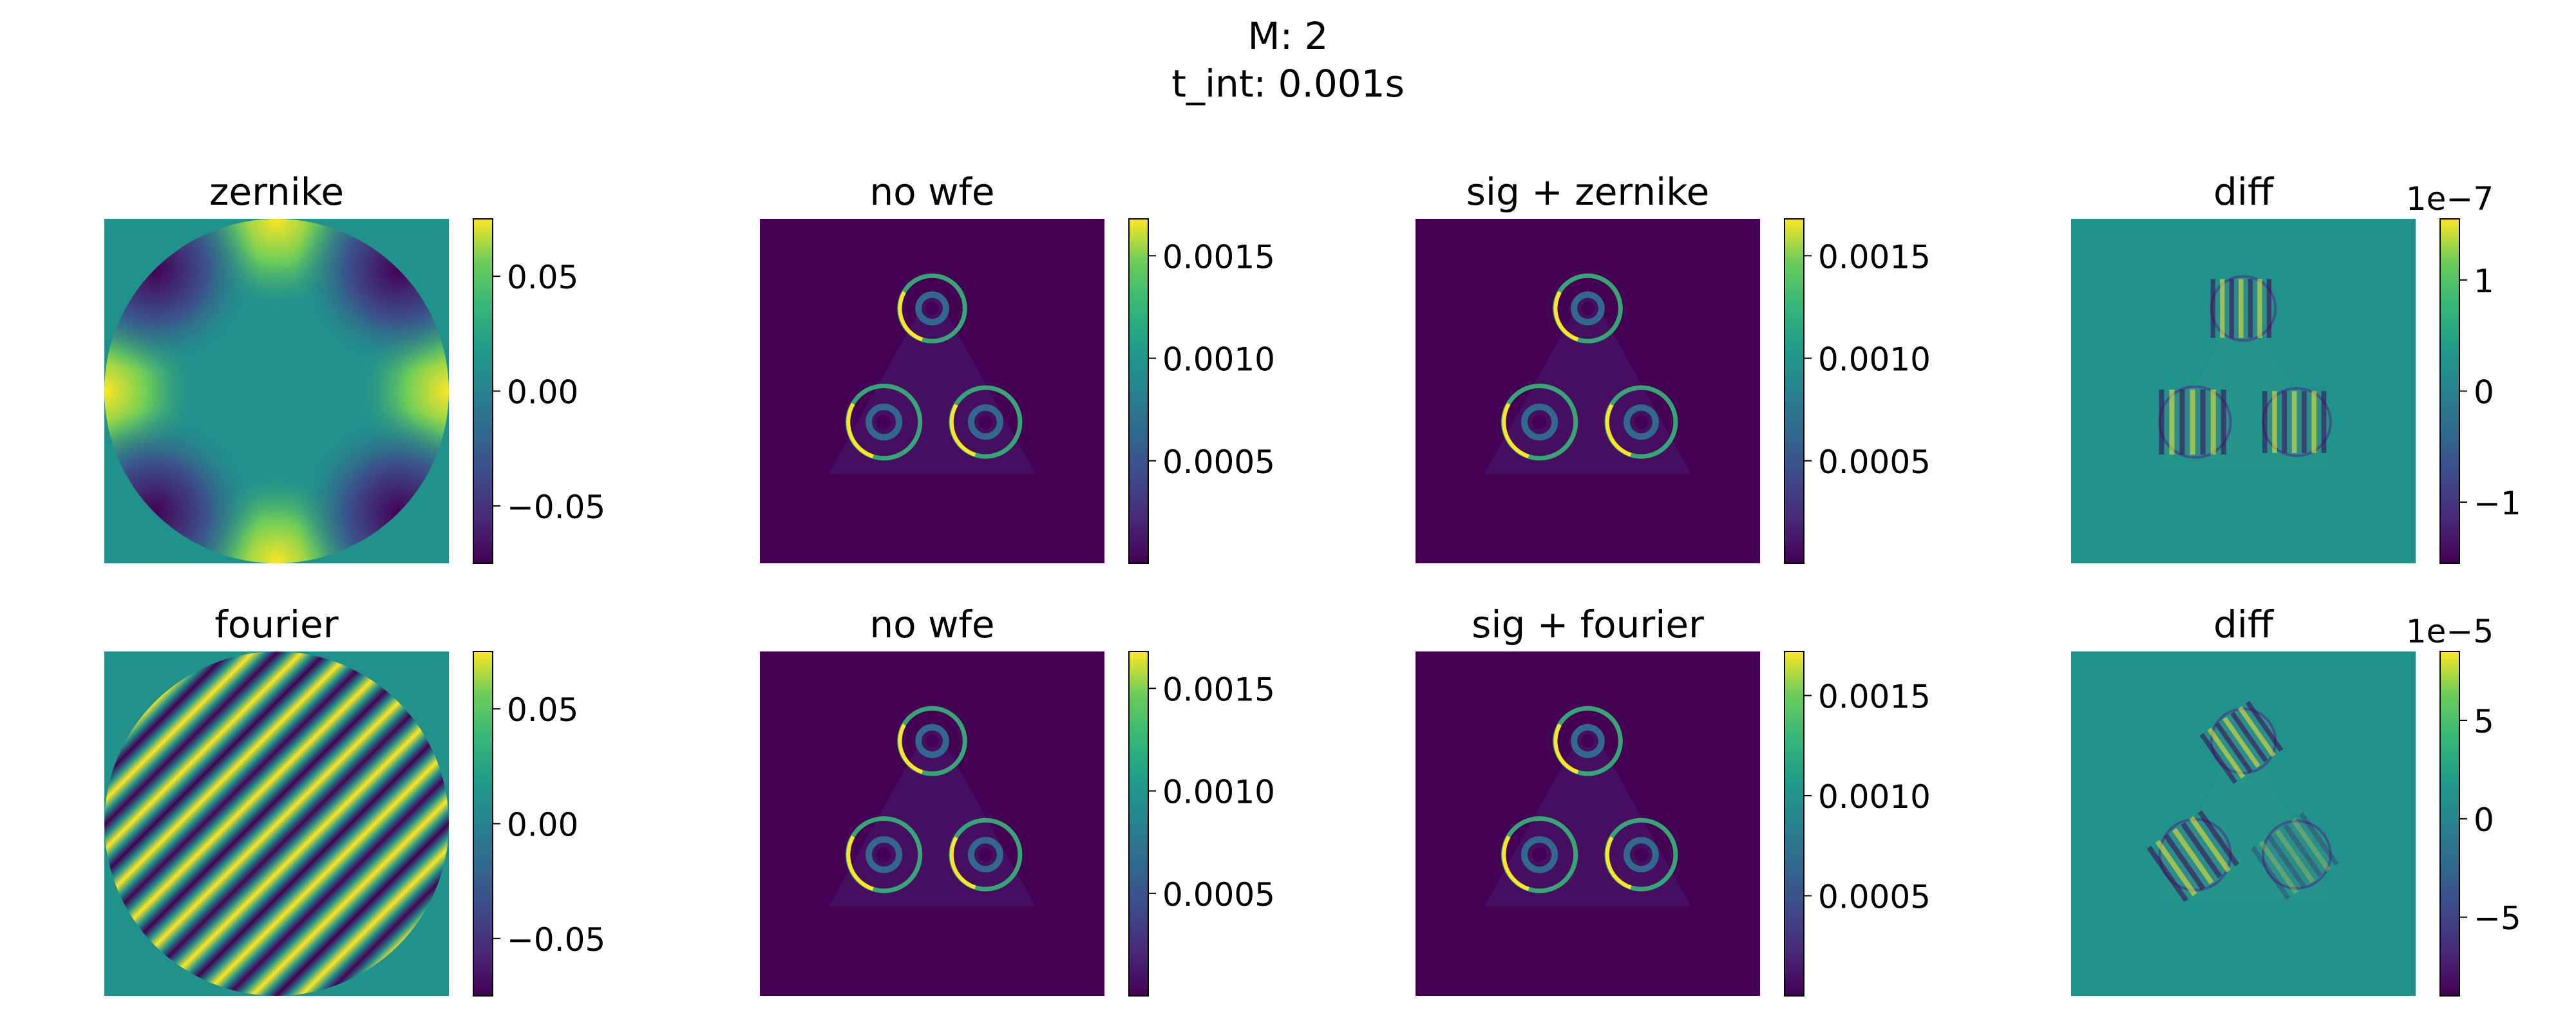 Image resolution: width=2576 pixels, height=1030 pixels. Describe the element at coordinates (277, 192) in the screenshot. I see `panel-title: zernike` at that location.